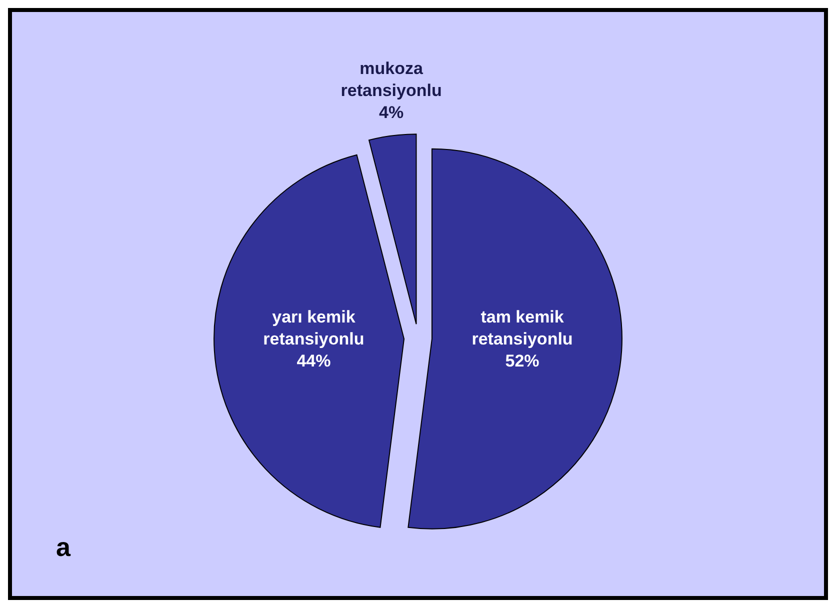 The width and height of the screenshot is (836, 608). Describe the element at coordinates (63, 547) in the screenshot. I see `text: a` at that location.